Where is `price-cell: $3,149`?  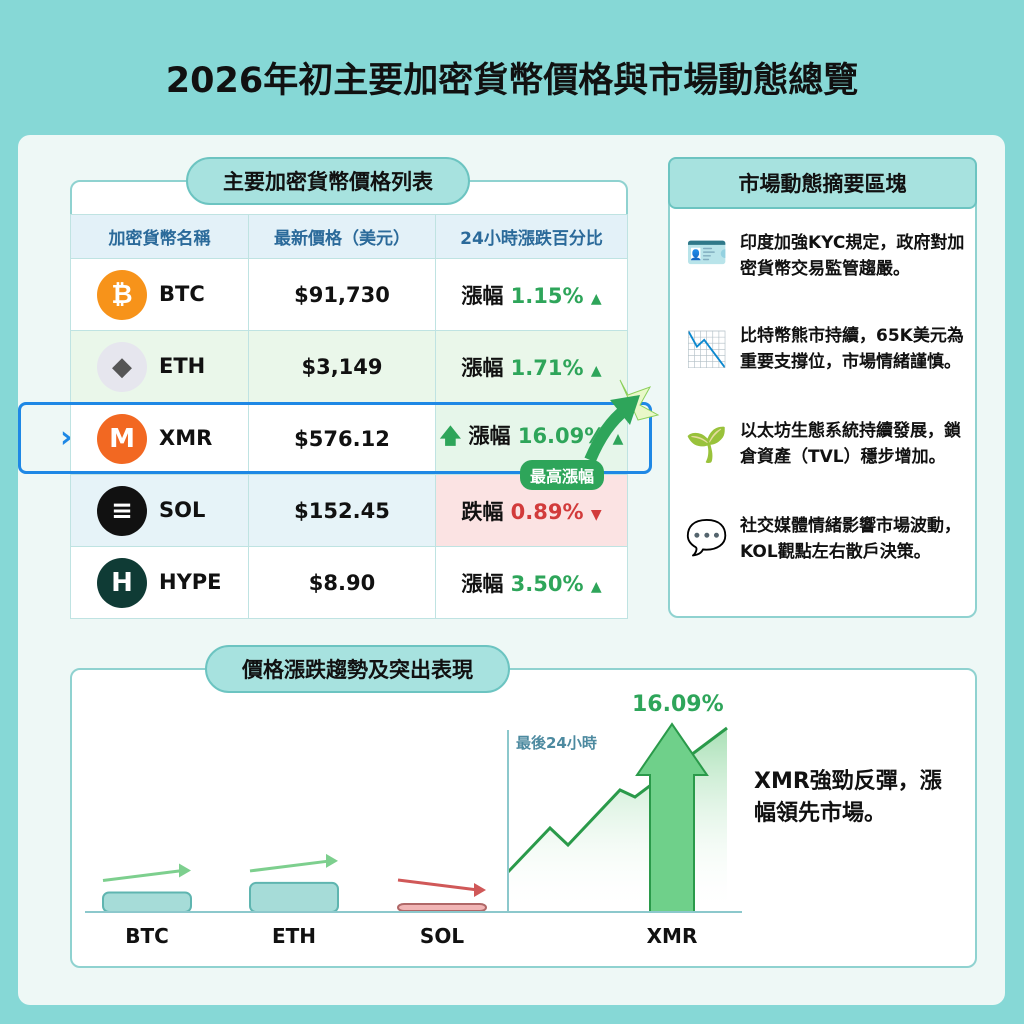
price-cell: $3,149 is located at coordinates (342, 366).